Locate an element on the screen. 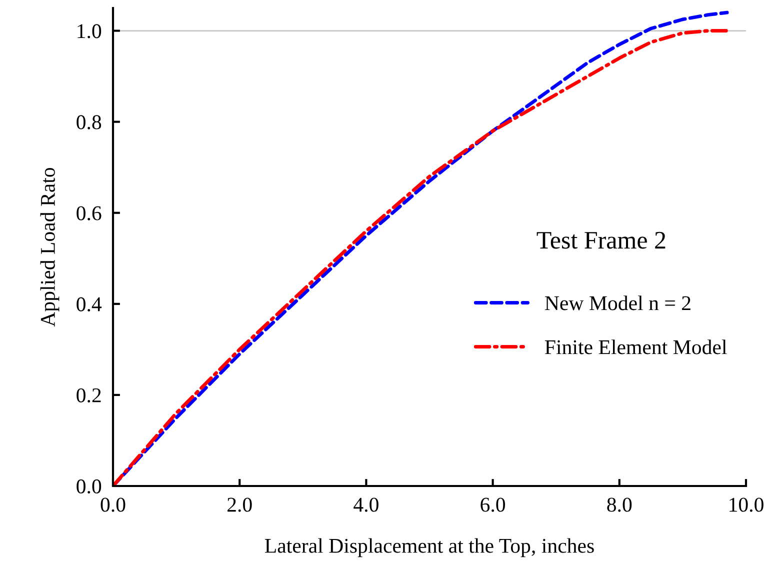 Image resolution: width=769 pixels, height=578 pixels. x-tick-label: 4.0 is located at coordinates (366, 505).